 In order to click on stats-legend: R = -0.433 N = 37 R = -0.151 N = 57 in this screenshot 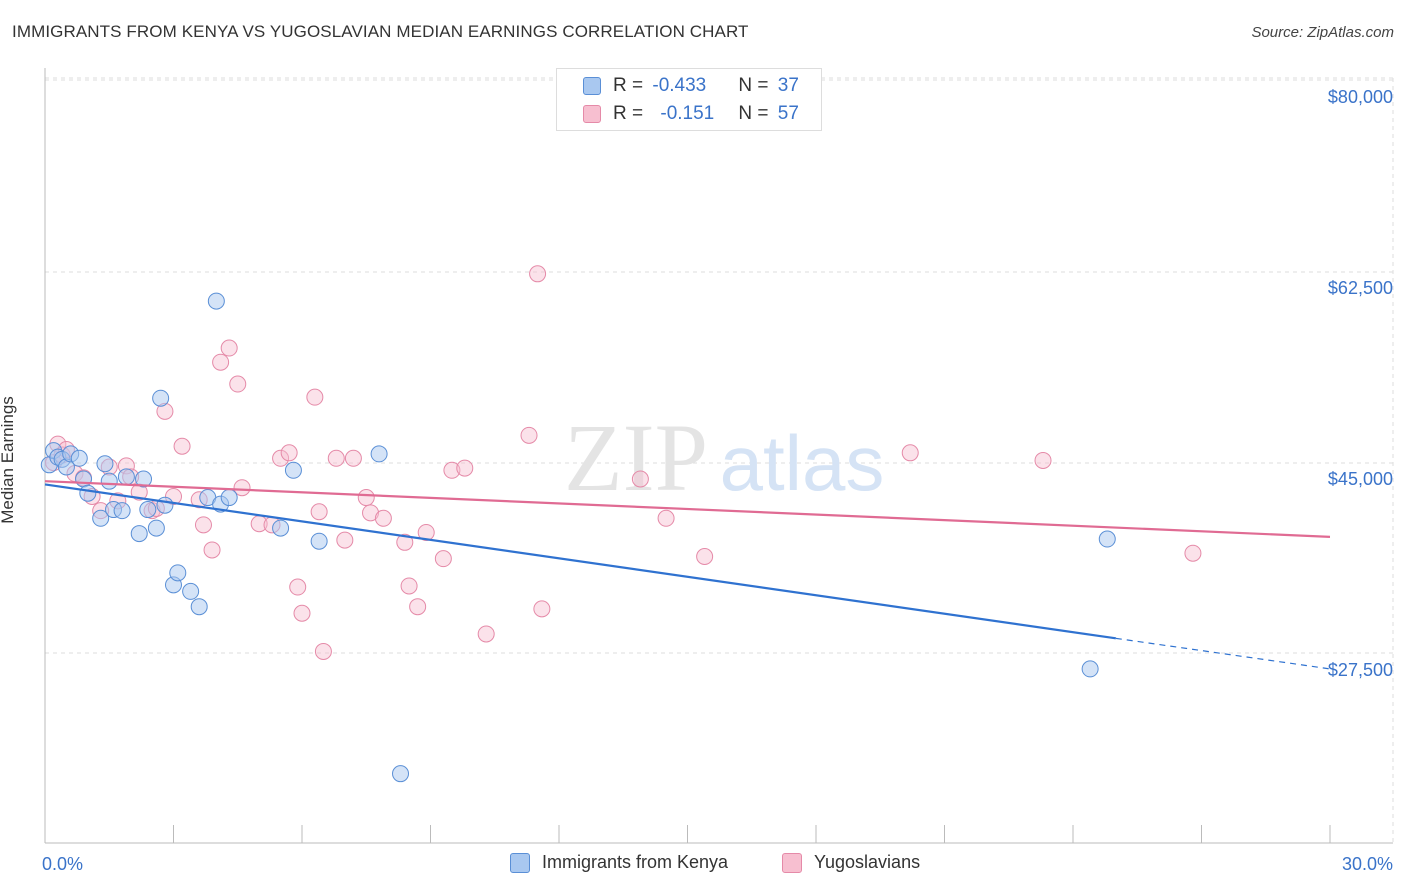, I will do `click(689, 99)`.